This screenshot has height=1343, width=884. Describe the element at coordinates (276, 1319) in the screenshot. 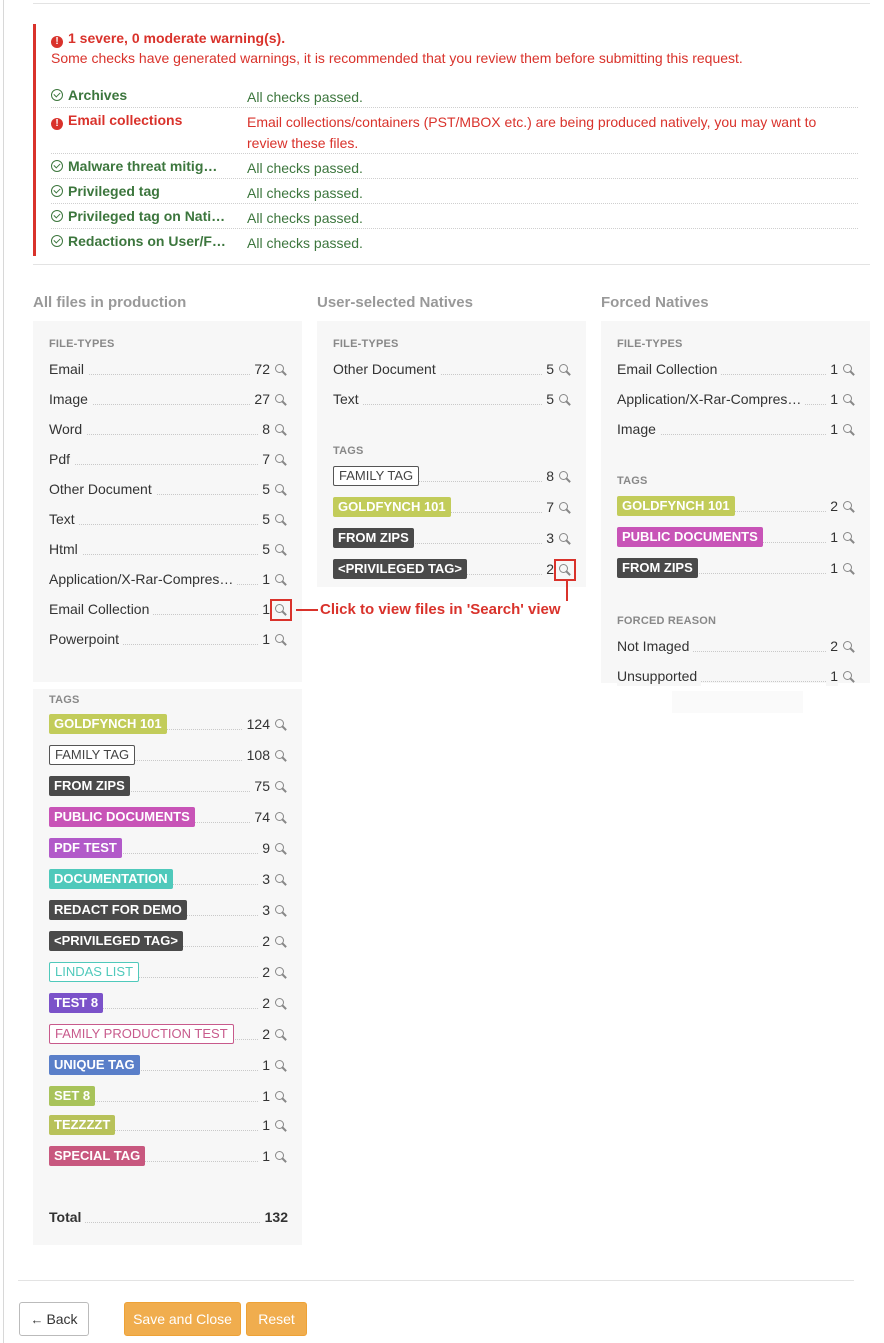

I see `reset-button: Reset` at that location.